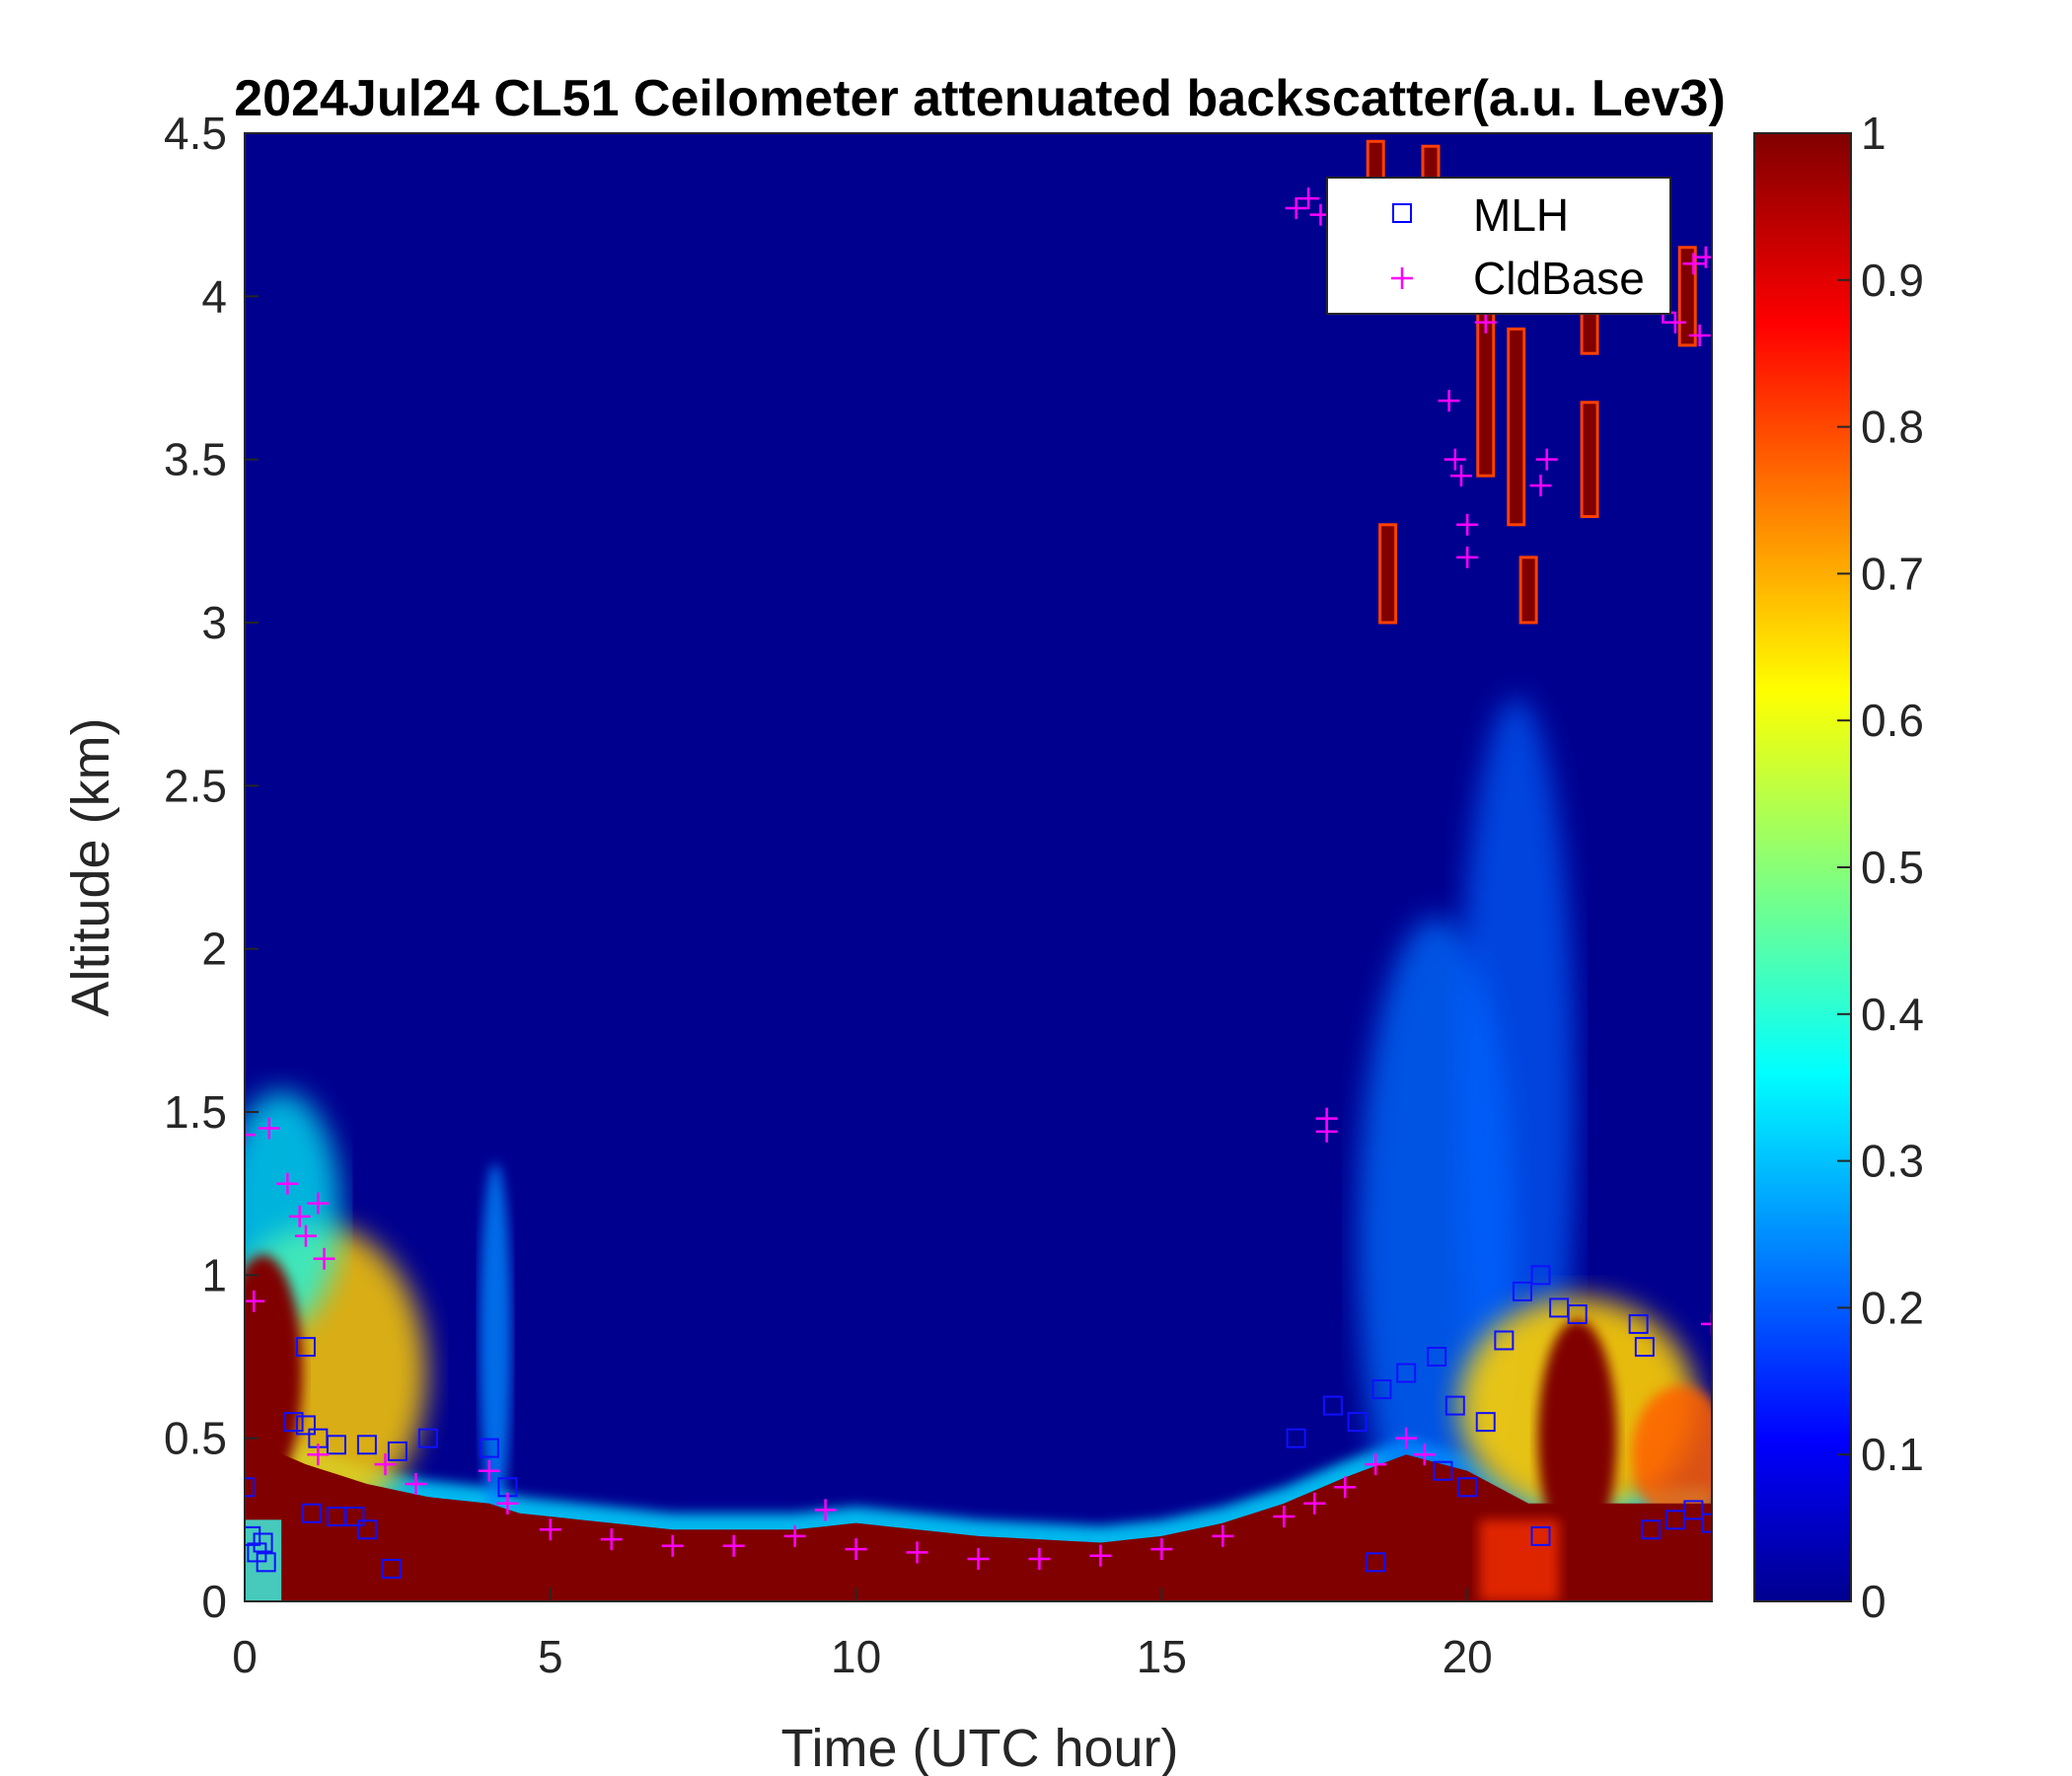  I want to click on y-tick-label: 4, so click(214, 296).